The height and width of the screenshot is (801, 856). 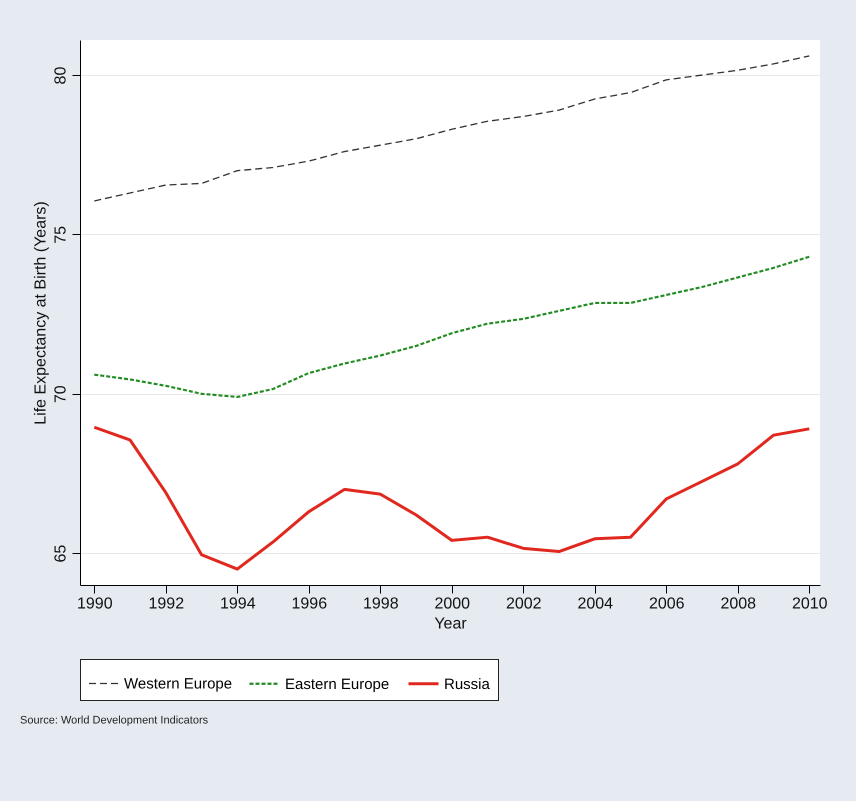 I want to click on y-tick-label: 80, so click(x=61, y=75).